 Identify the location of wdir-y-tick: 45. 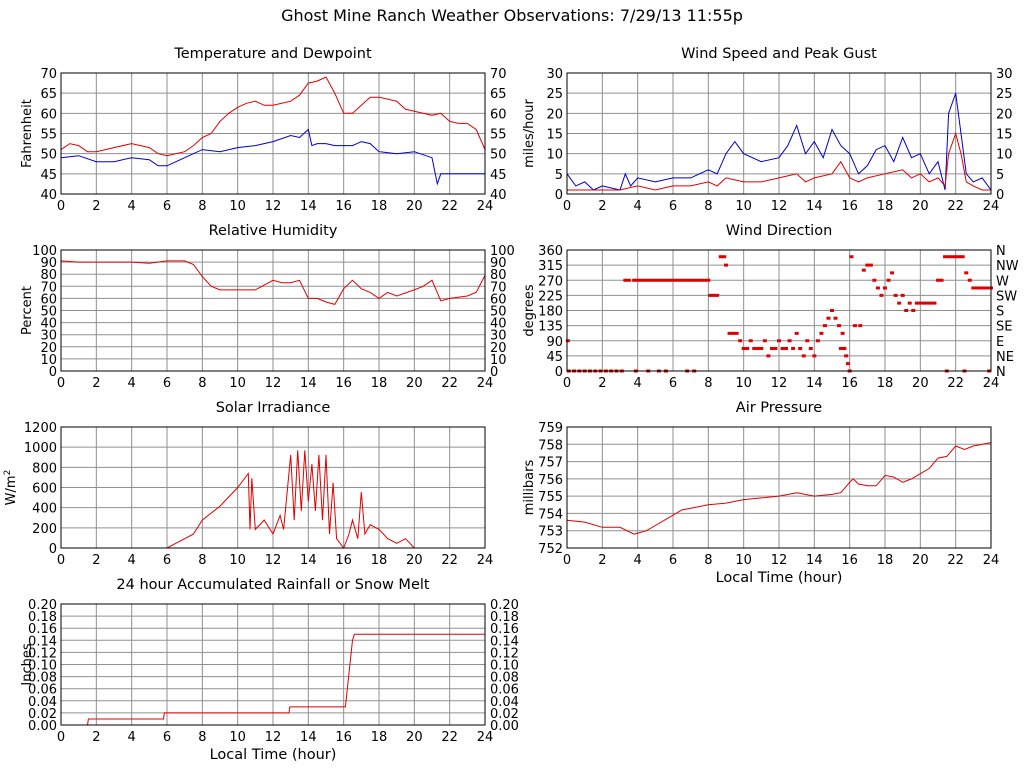
(554, 357).